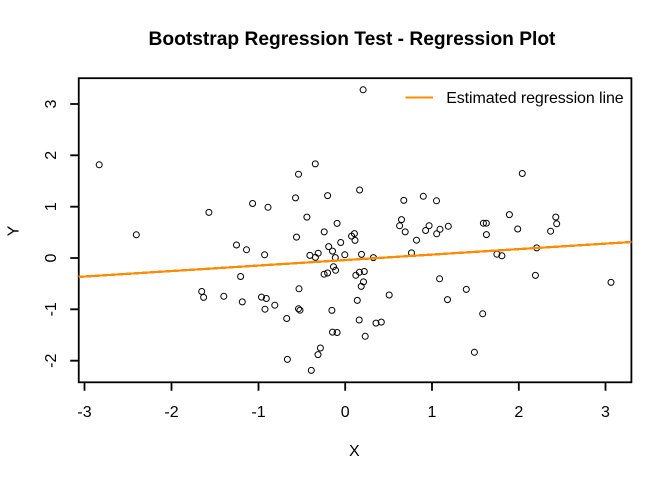  I want to click on svg-text: Y, so click(14, 230).